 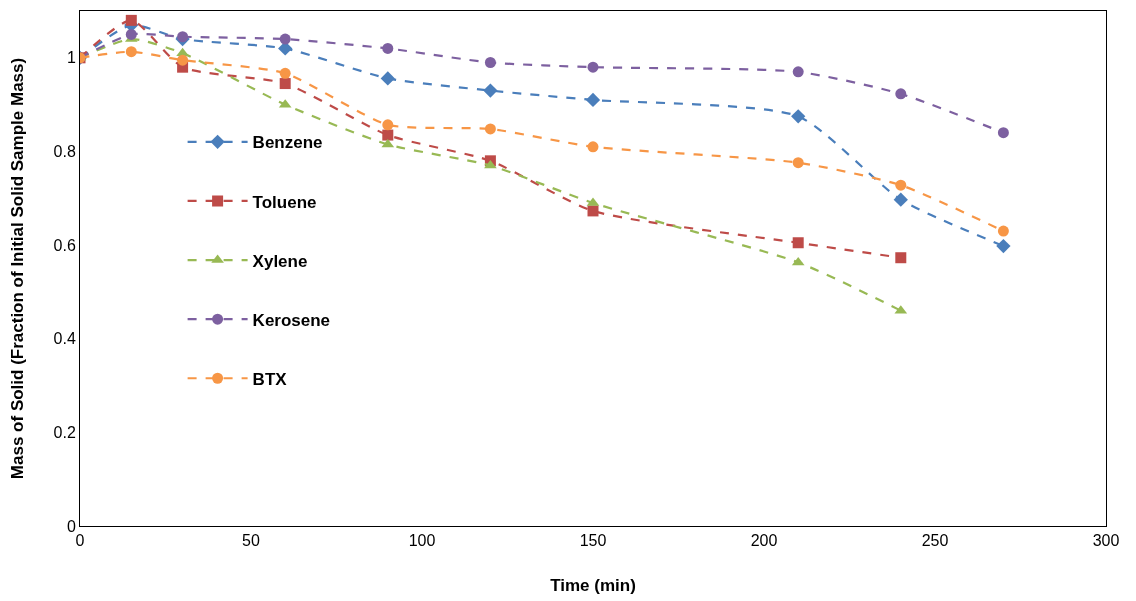 I want to click on legend-label: BTX, so click(x=270, y=379).